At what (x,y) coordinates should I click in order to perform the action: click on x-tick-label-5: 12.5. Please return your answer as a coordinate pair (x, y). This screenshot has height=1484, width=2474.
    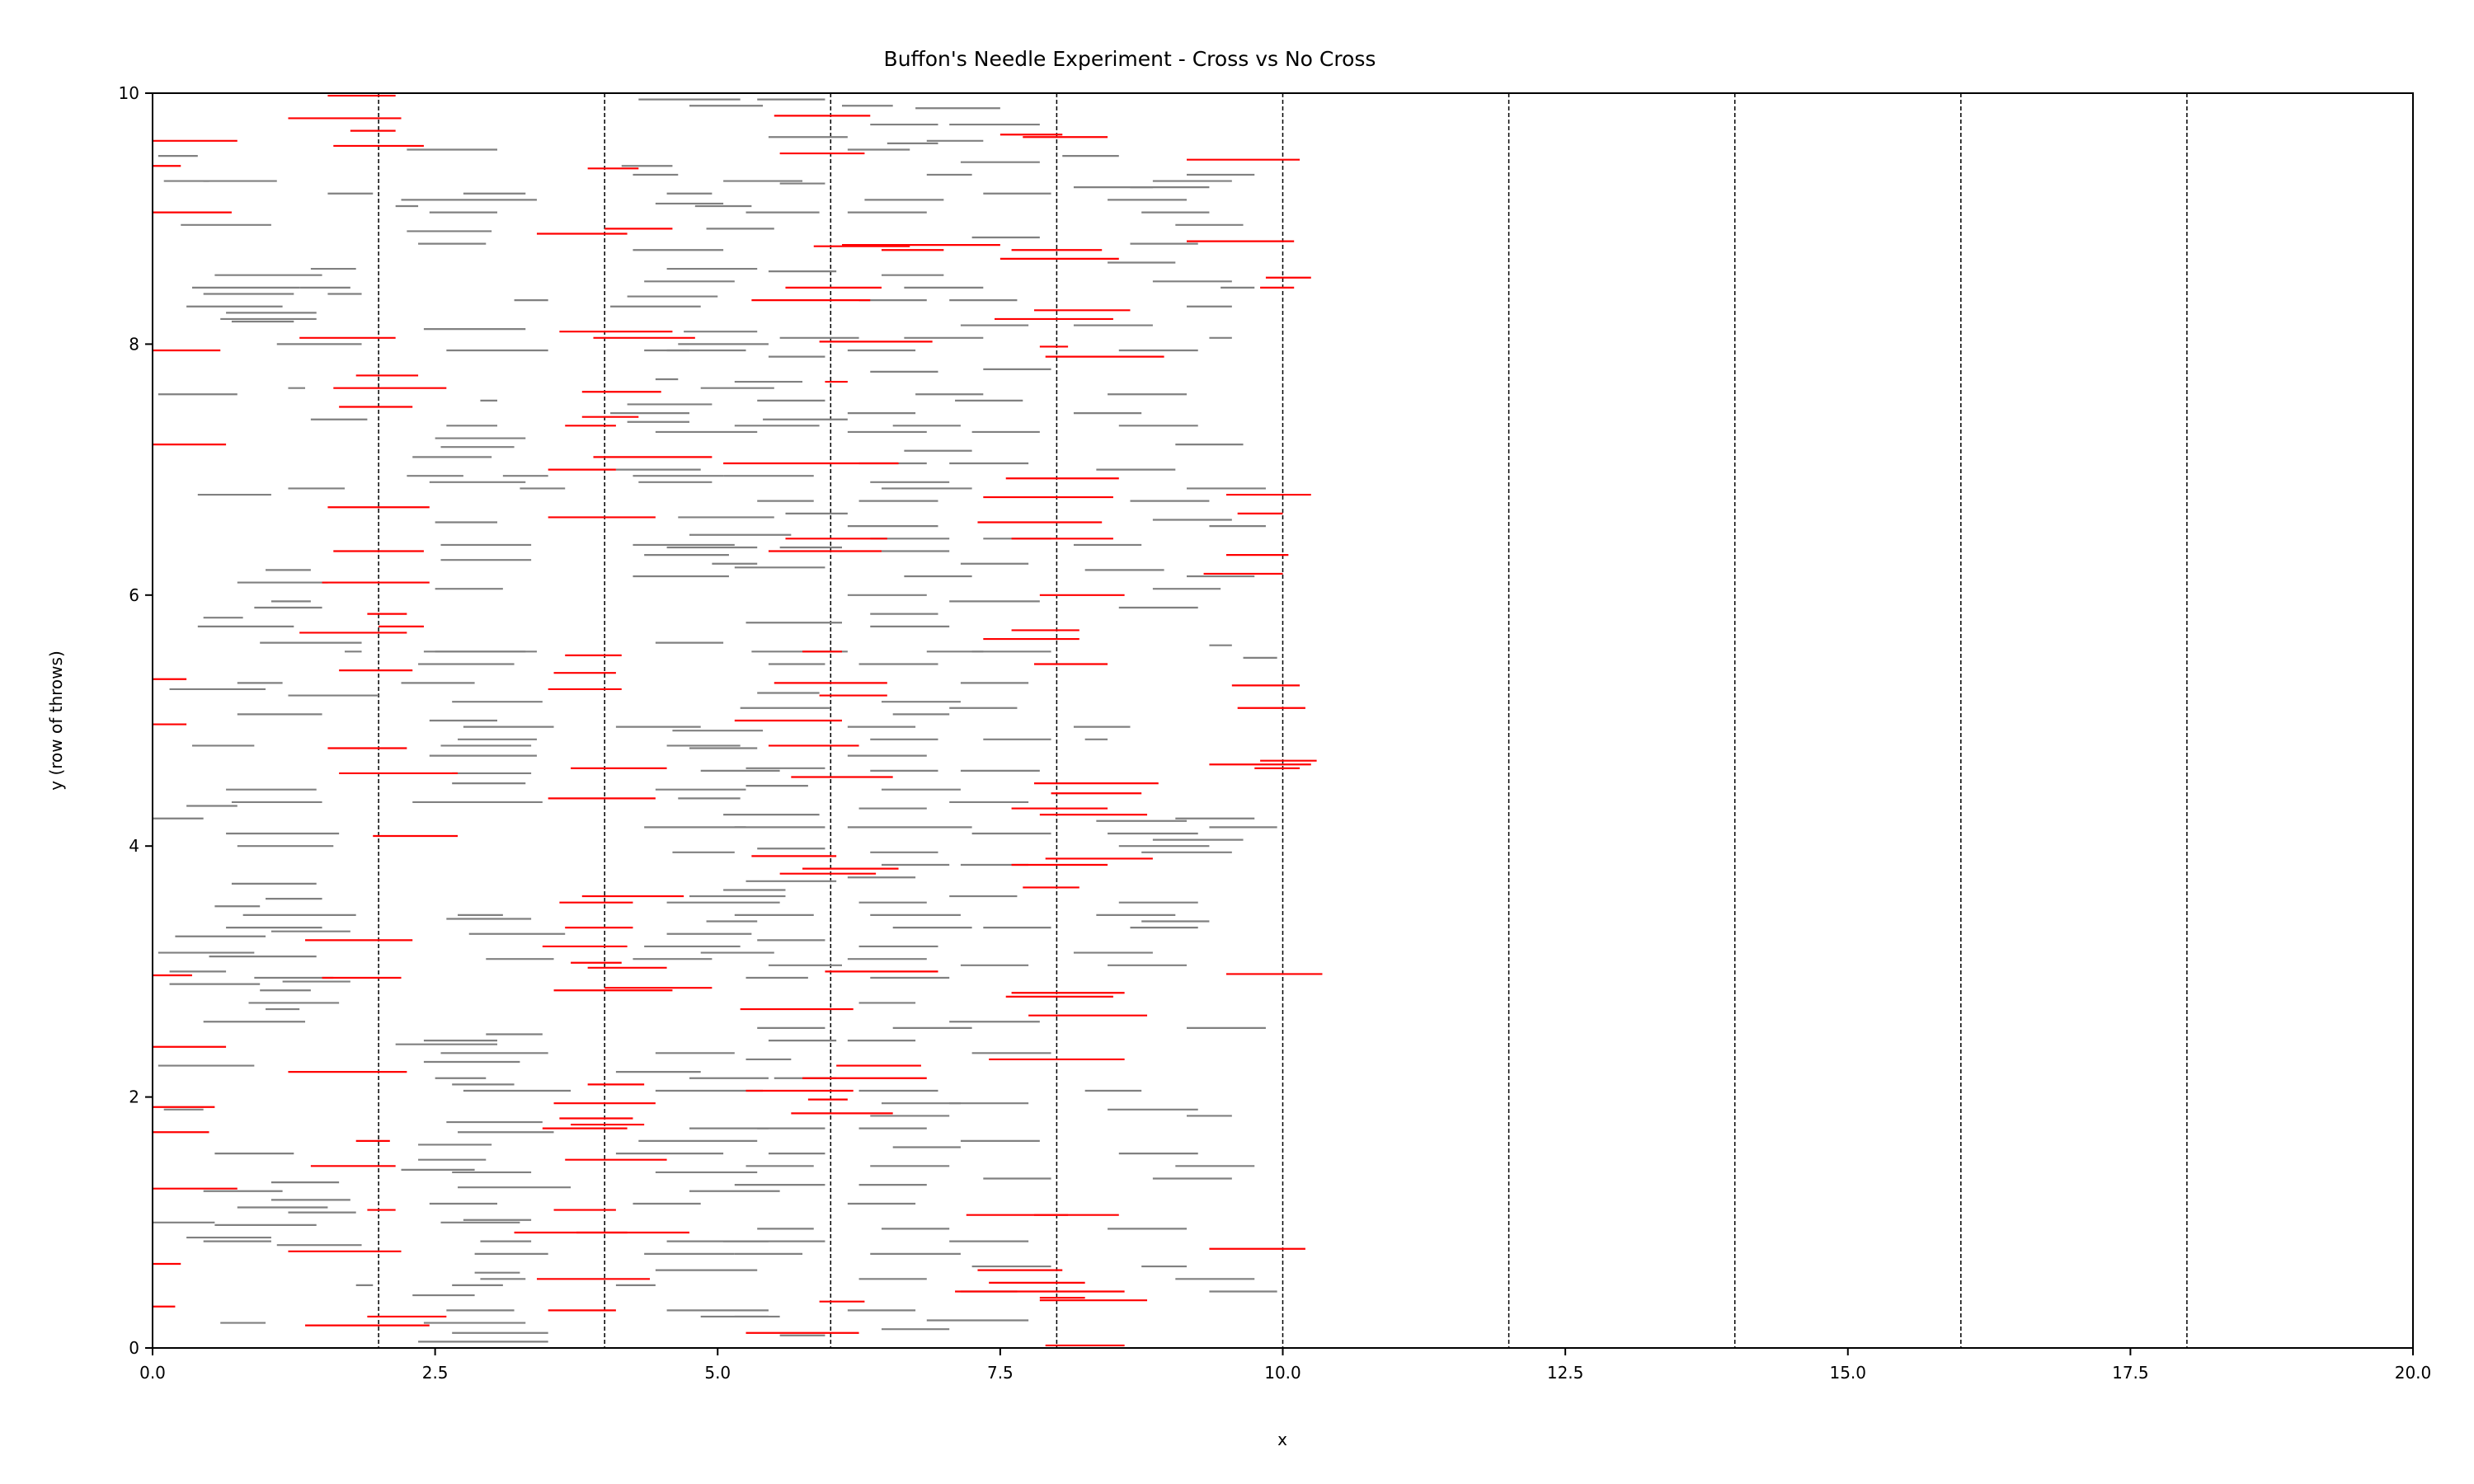
    Looking at the image, I should click on (1565, 1373).